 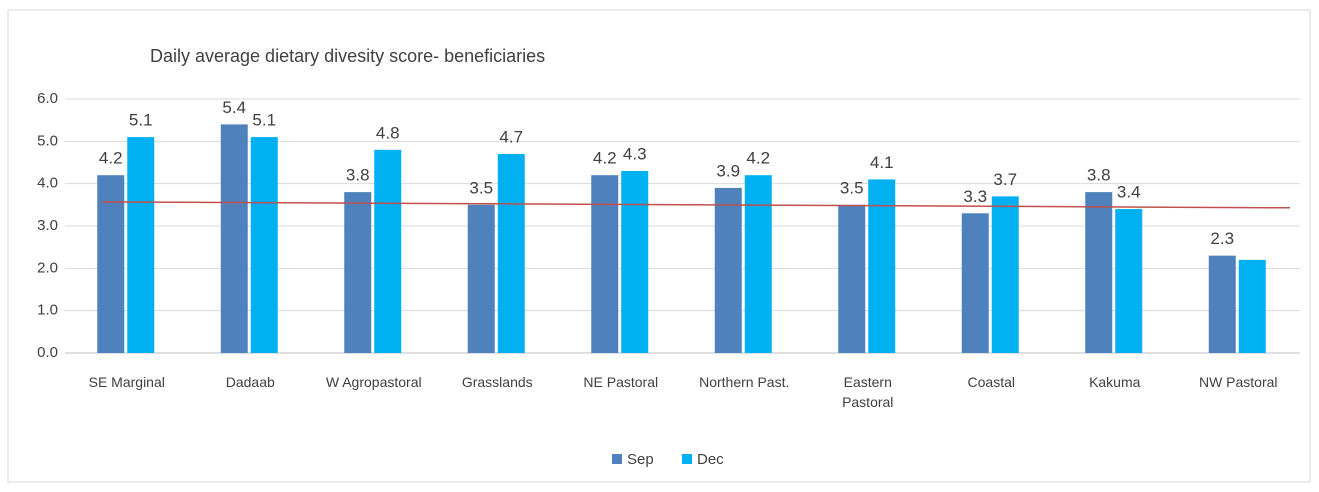 I want to click on x-tick-label: W Agropastoral, so click(x=373, y=382).